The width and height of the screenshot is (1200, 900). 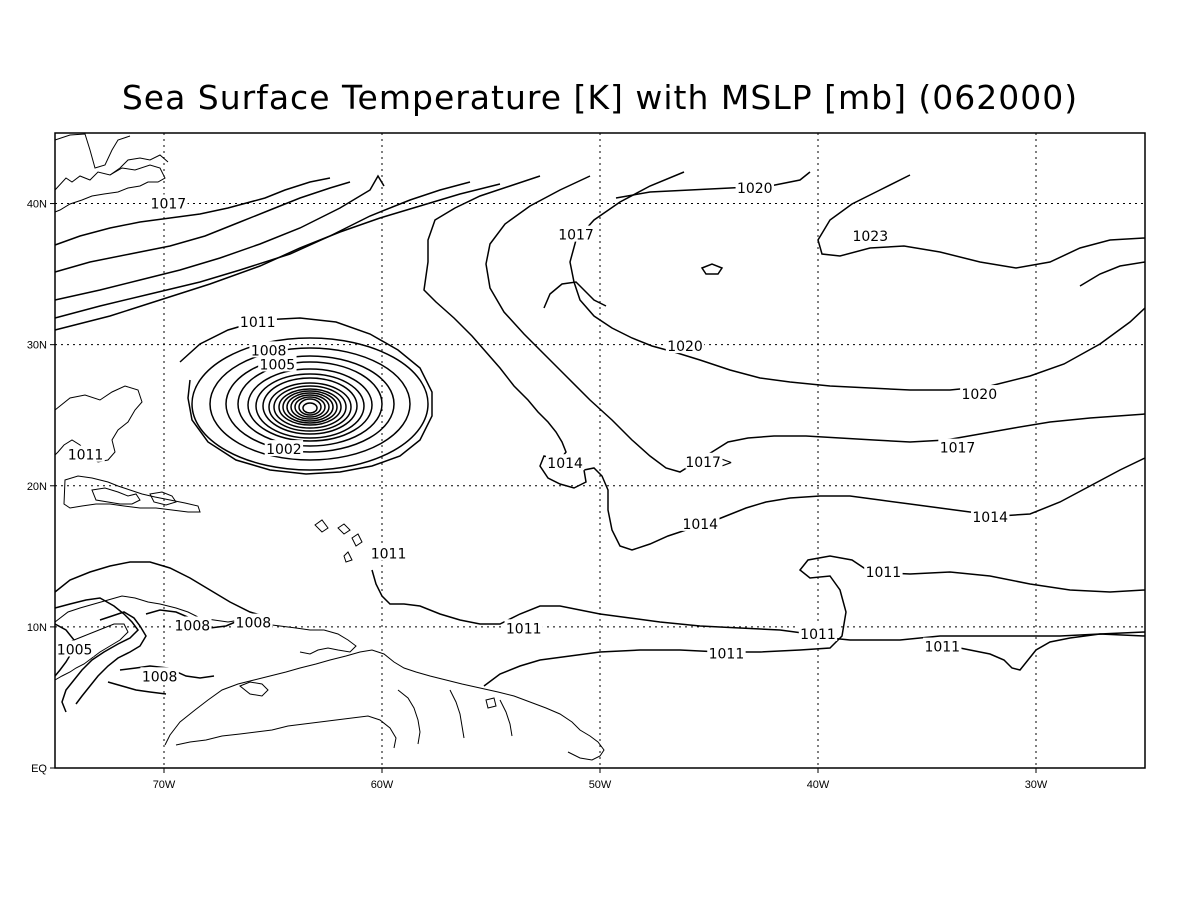 What do you see at coordinates (37, 205) in the screenshot?
I see `y-tick-label: 40N` at bounding box center [37, 205].